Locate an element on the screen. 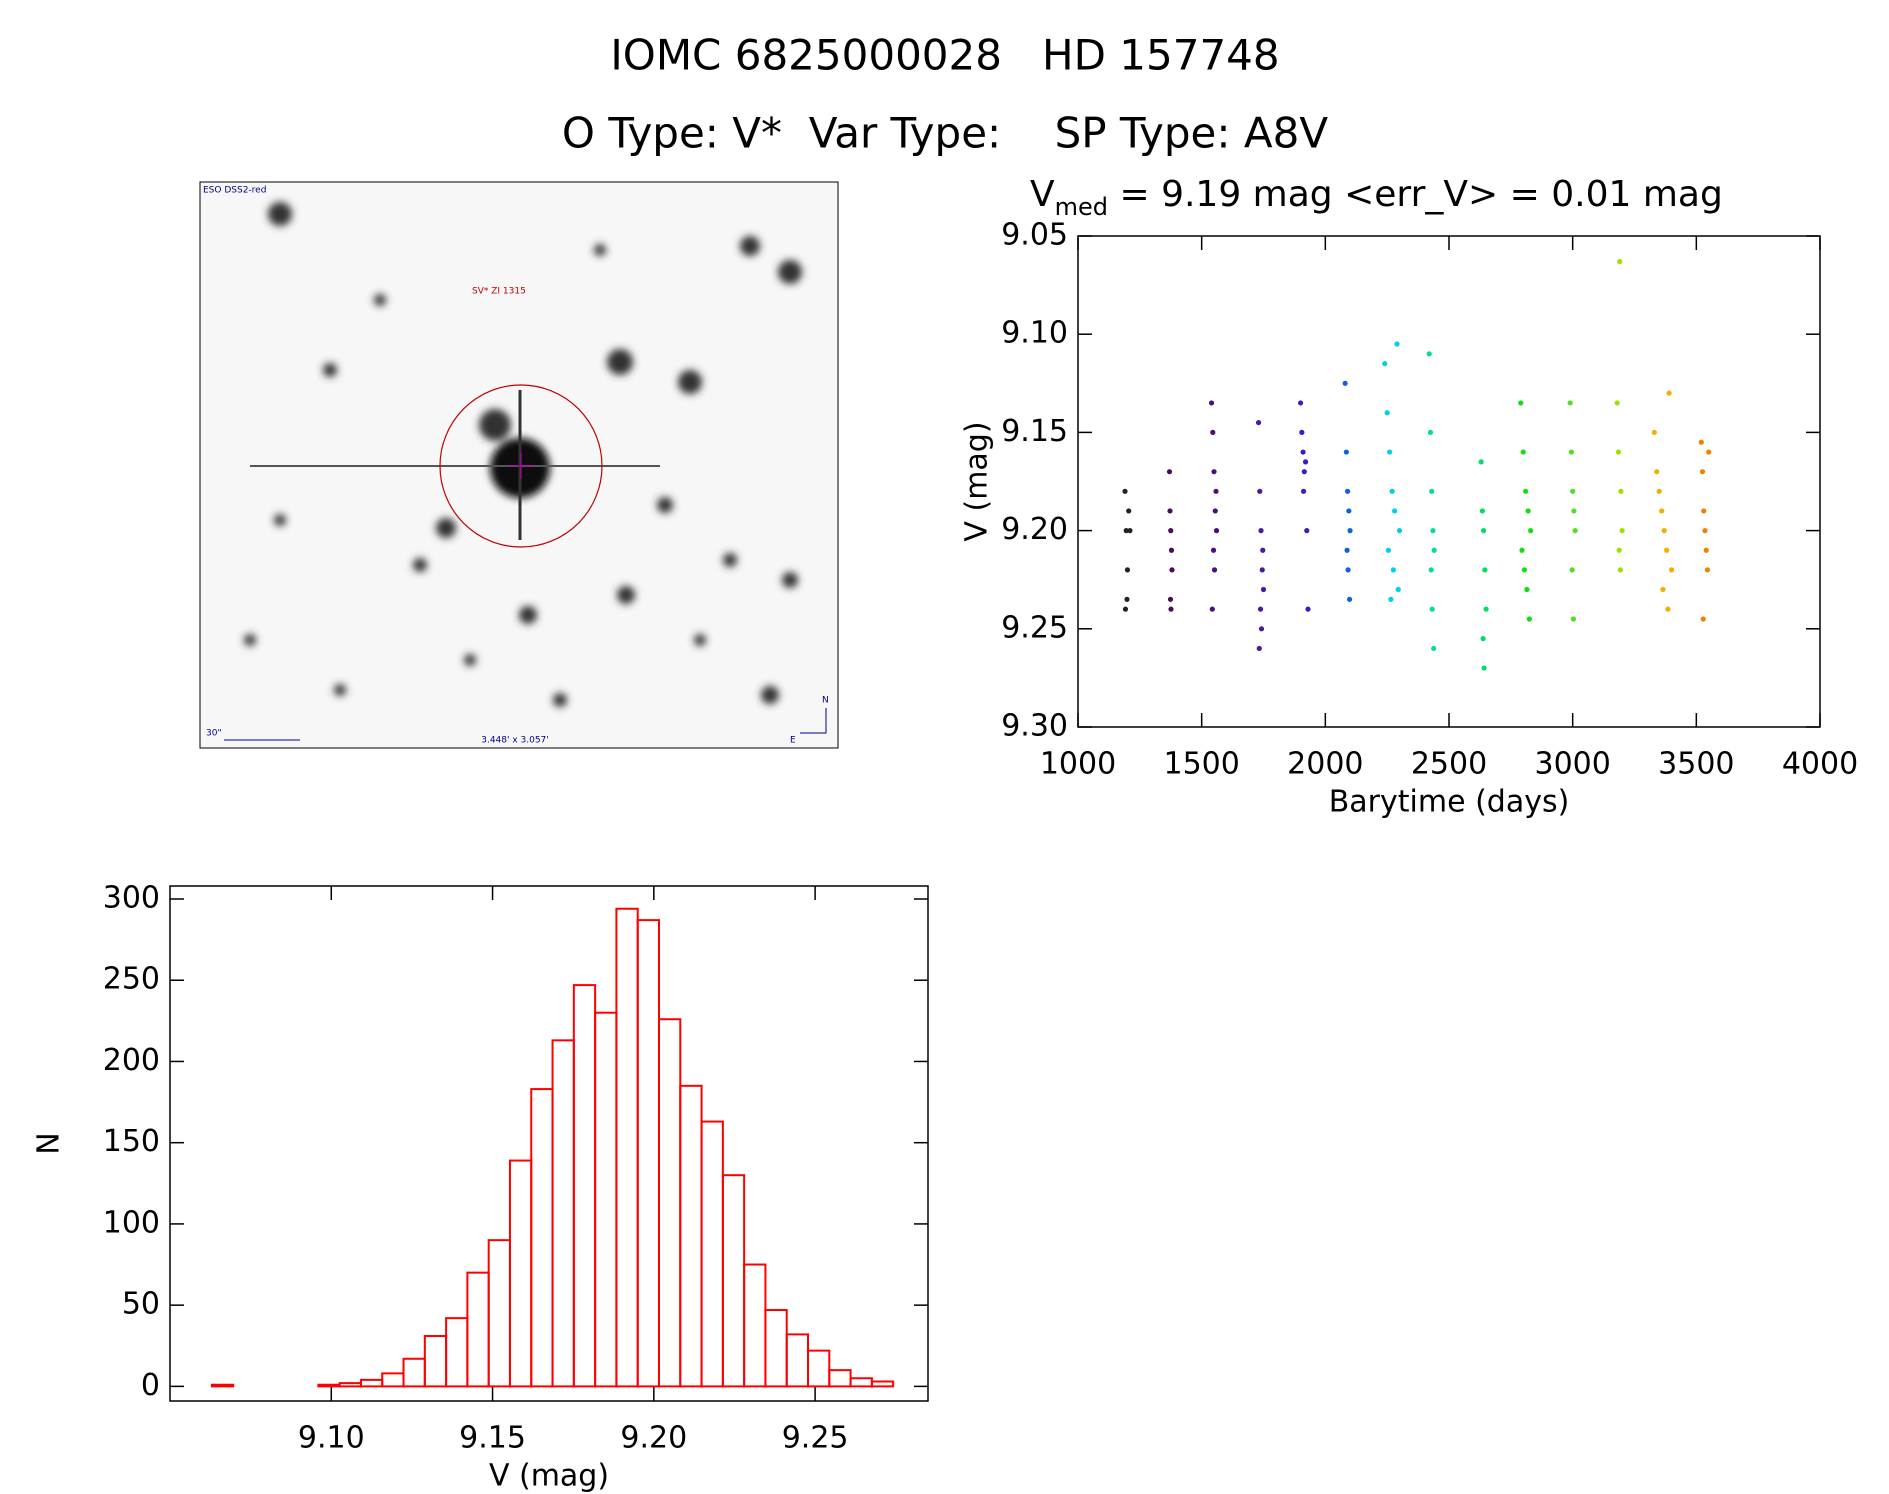 The height and width of the screenshot is (1494, 1889). y-tick-label: 150 is located at coordinates (131, 1141).